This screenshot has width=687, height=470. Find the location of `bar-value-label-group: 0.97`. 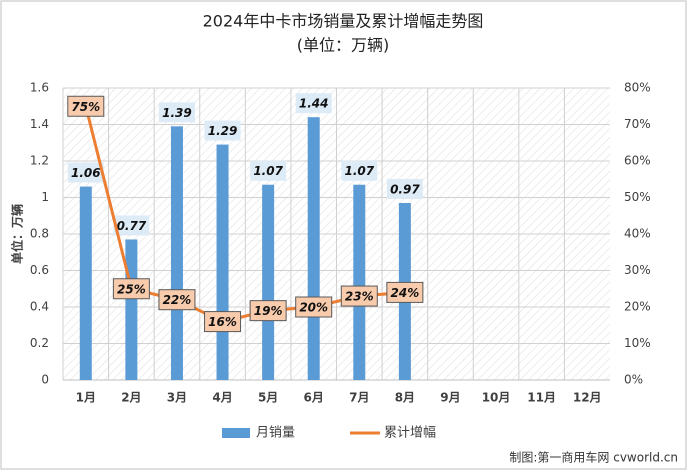

bar-value-label-group: 0.97 is located at coordinates (404, 188).